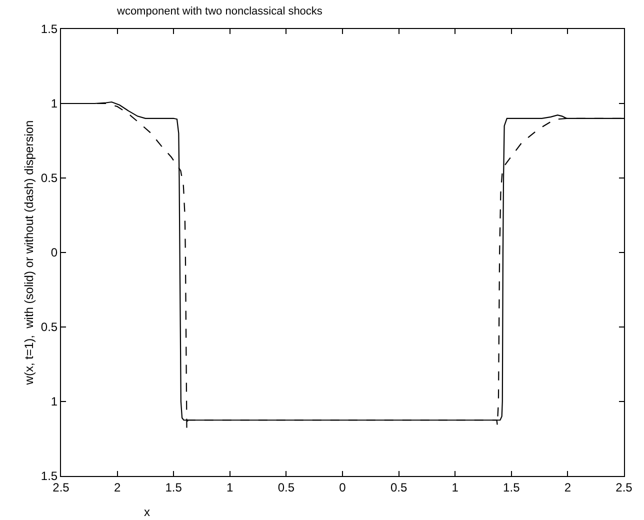 The image size is (644, 520). I want to click on x-axis-title: x, so click(147, 512).